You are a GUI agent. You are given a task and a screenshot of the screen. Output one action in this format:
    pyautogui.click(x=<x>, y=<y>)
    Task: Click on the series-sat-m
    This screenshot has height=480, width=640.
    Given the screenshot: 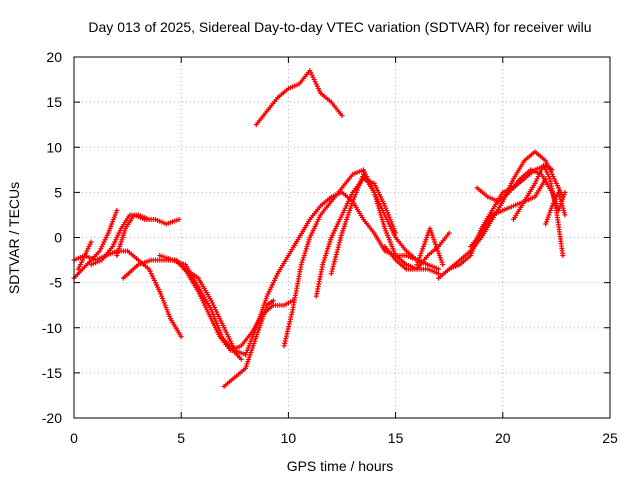 What is the action you would take?
    pyautogui.click(x=379, y=224)
    